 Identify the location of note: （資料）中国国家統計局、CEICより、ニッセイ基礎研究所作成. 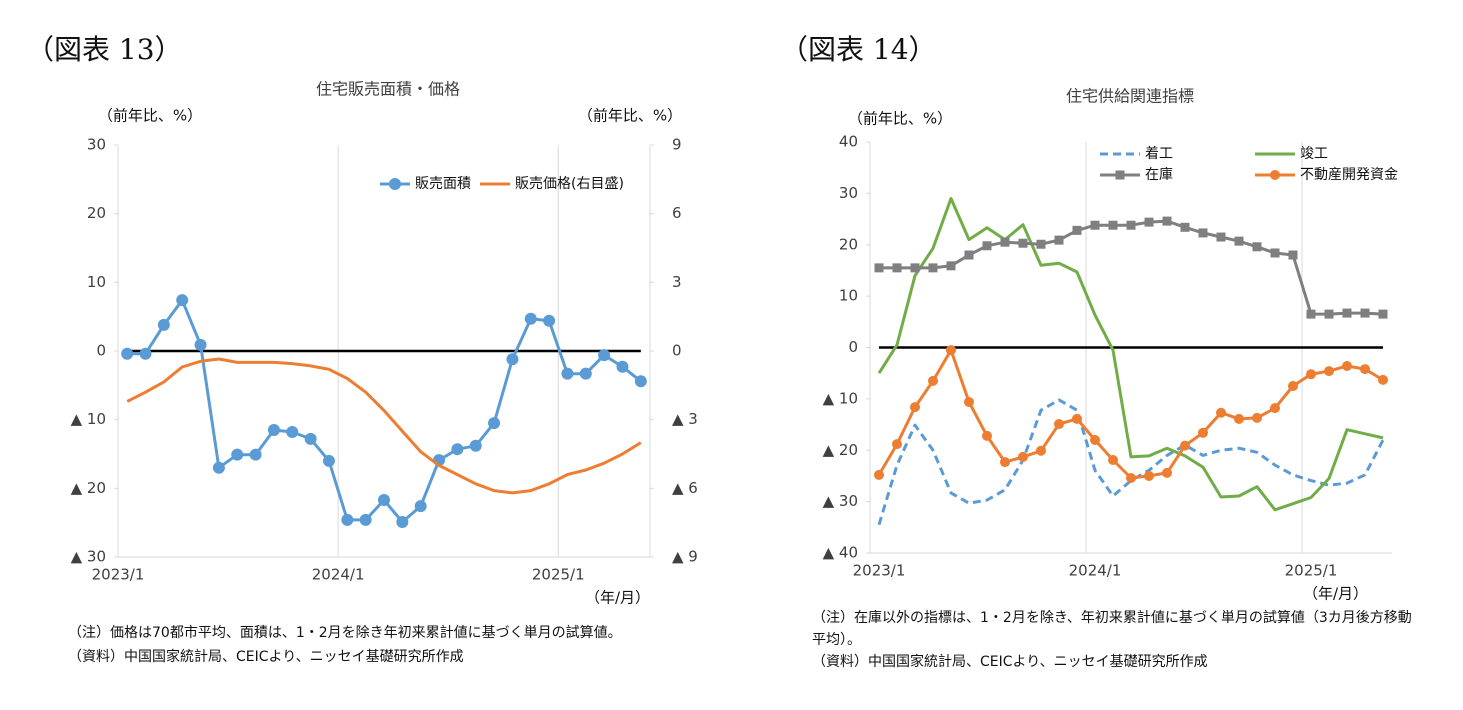
(1010, 662).